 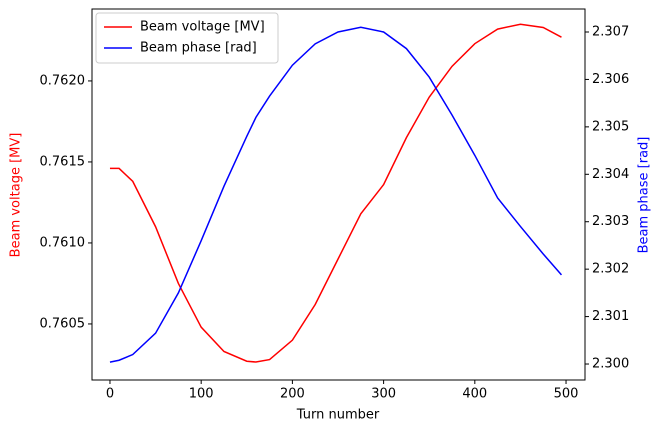 I want to click on legend-box, so click(x=187, y=38).